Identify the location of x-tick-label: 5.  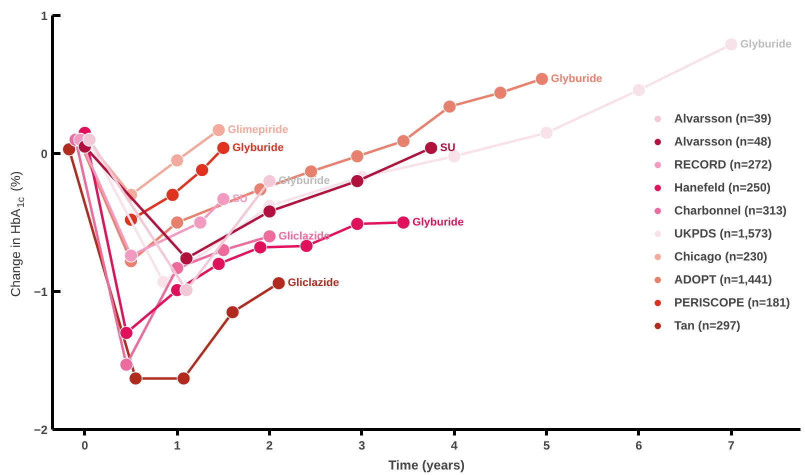
(546, 445).